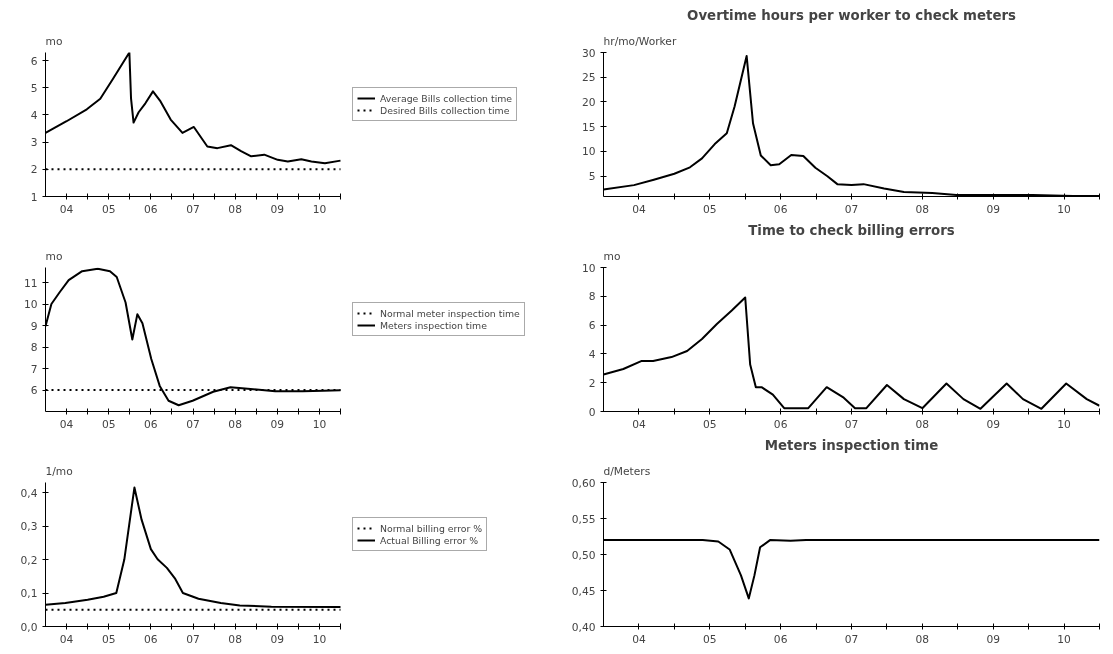 This screenshot has height=654, width=1113. Describe the element at coordinates (627, 471) in the screenshot. I see `y-axis-title: d/Meters` at that location.